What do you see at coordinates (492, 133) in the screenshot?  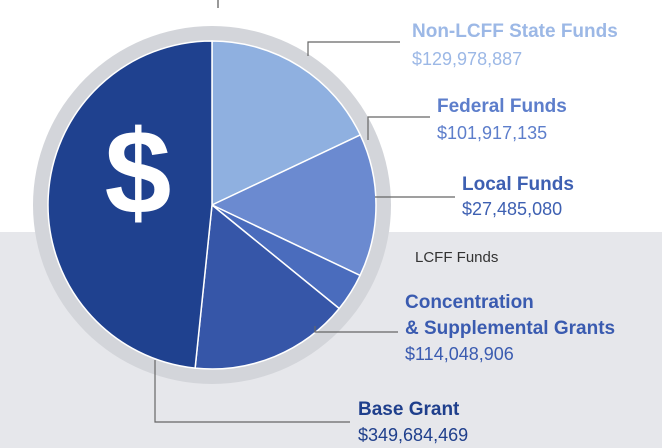 I see `label-value: $101,917,135` at bounding box center [492, 133].